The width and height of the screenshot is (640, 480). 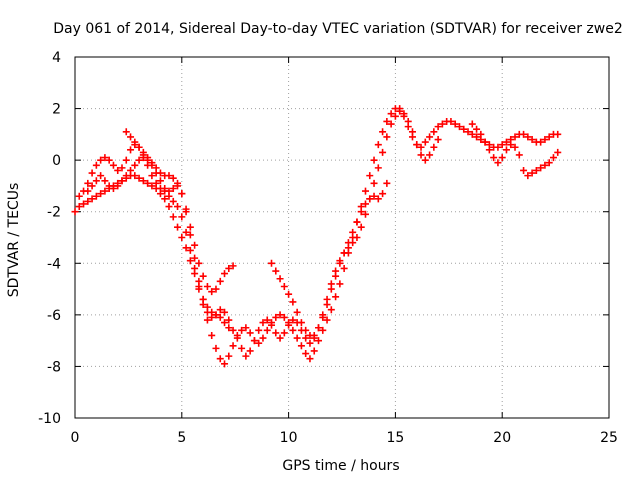 What do you see at coordinates (49, 419) in the screenshot?
I see `y-tick-label: -10` at bounding box center [49, 419].